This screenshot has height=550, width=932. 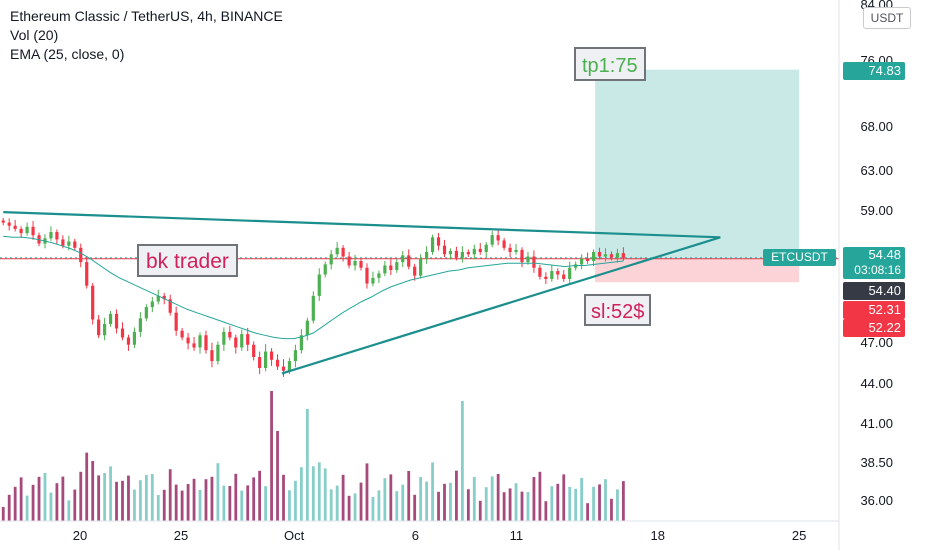 What do you see at coordinates (80, 535) in the screenshot?
I see `time-tick-label: 20` at bounding box center [80, 535].